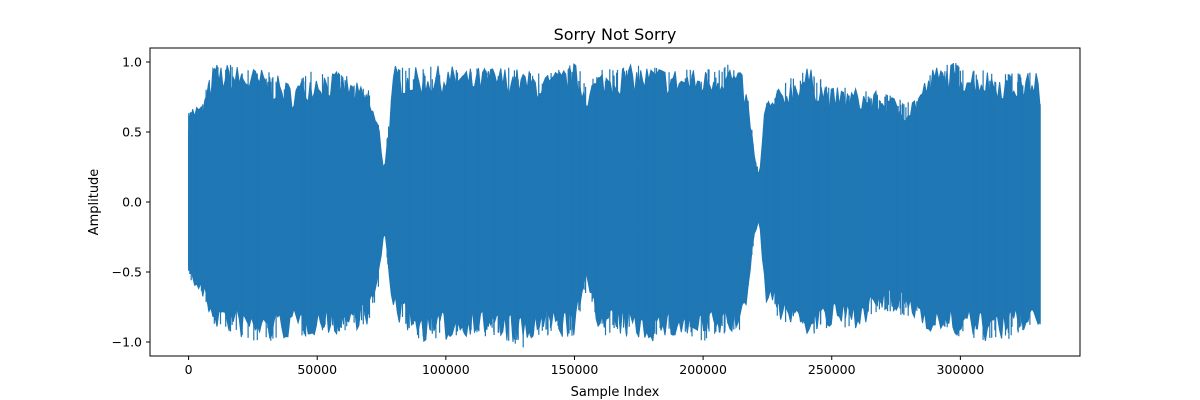 The image size is (1200, 400). Describe the element at coordinates (317, 369) in the screenshot. I see `x-tick-label: 50000` at that location.